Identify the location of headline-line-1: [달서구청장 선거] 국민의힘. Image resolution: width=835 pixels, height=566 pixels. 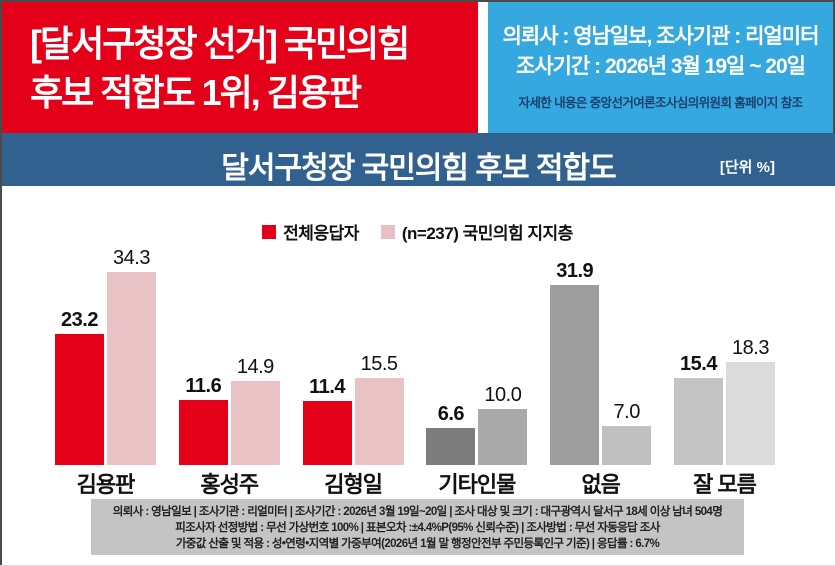
(220, 43).